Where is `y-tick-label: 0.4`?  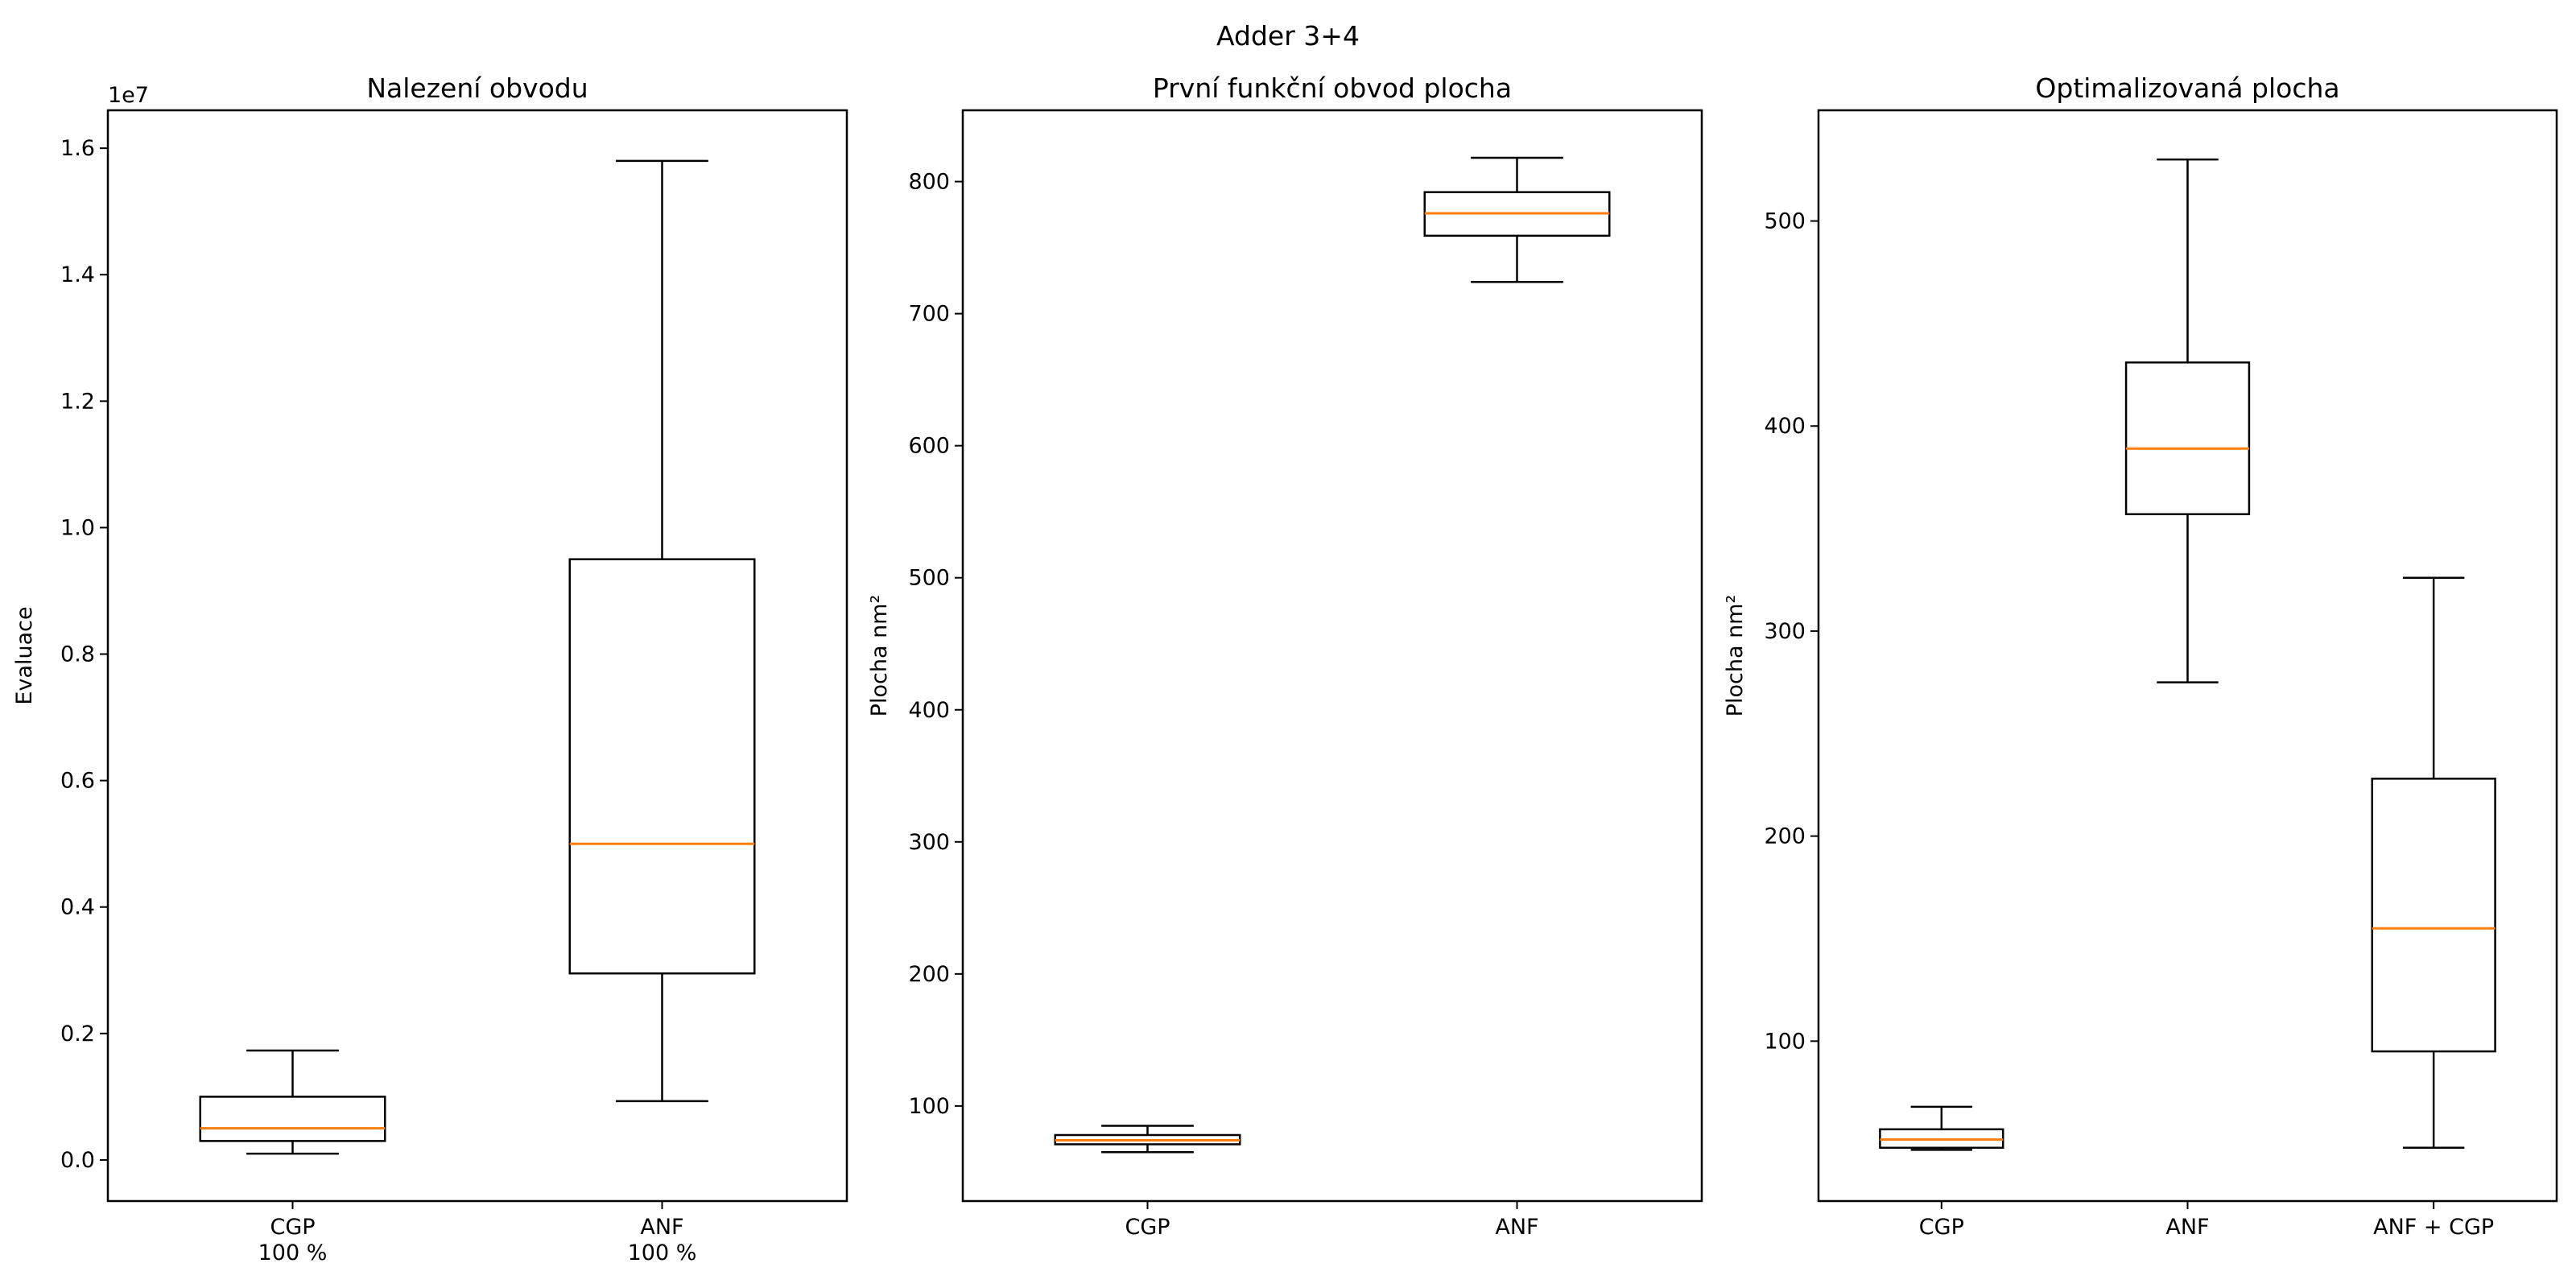 y-tick-label: 0.4 is located at coordinates (77, 907).